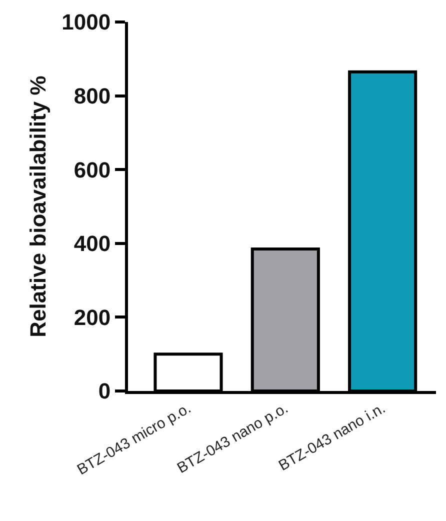 Image resolution: width=446 pixels, height=521 pixels. What do you see at coordinates (92, 169) in the screenshot?
I see `y-tick-label: 600` at bounding box center [92, 169].